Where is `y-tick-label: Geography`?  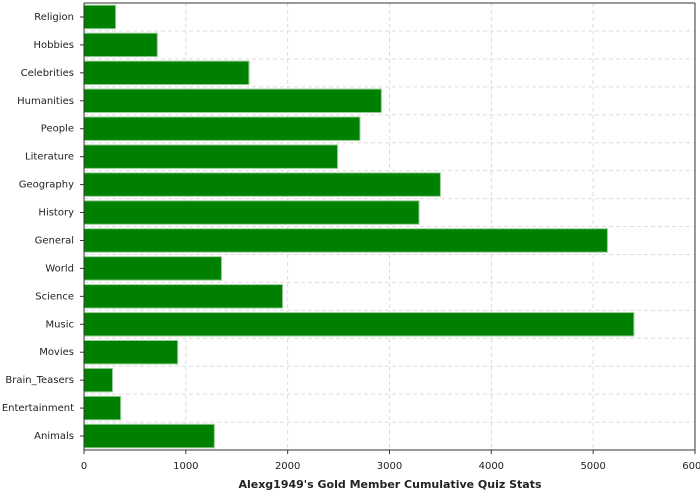
y-tick-label: Geography is located at coordinates (46, 185).